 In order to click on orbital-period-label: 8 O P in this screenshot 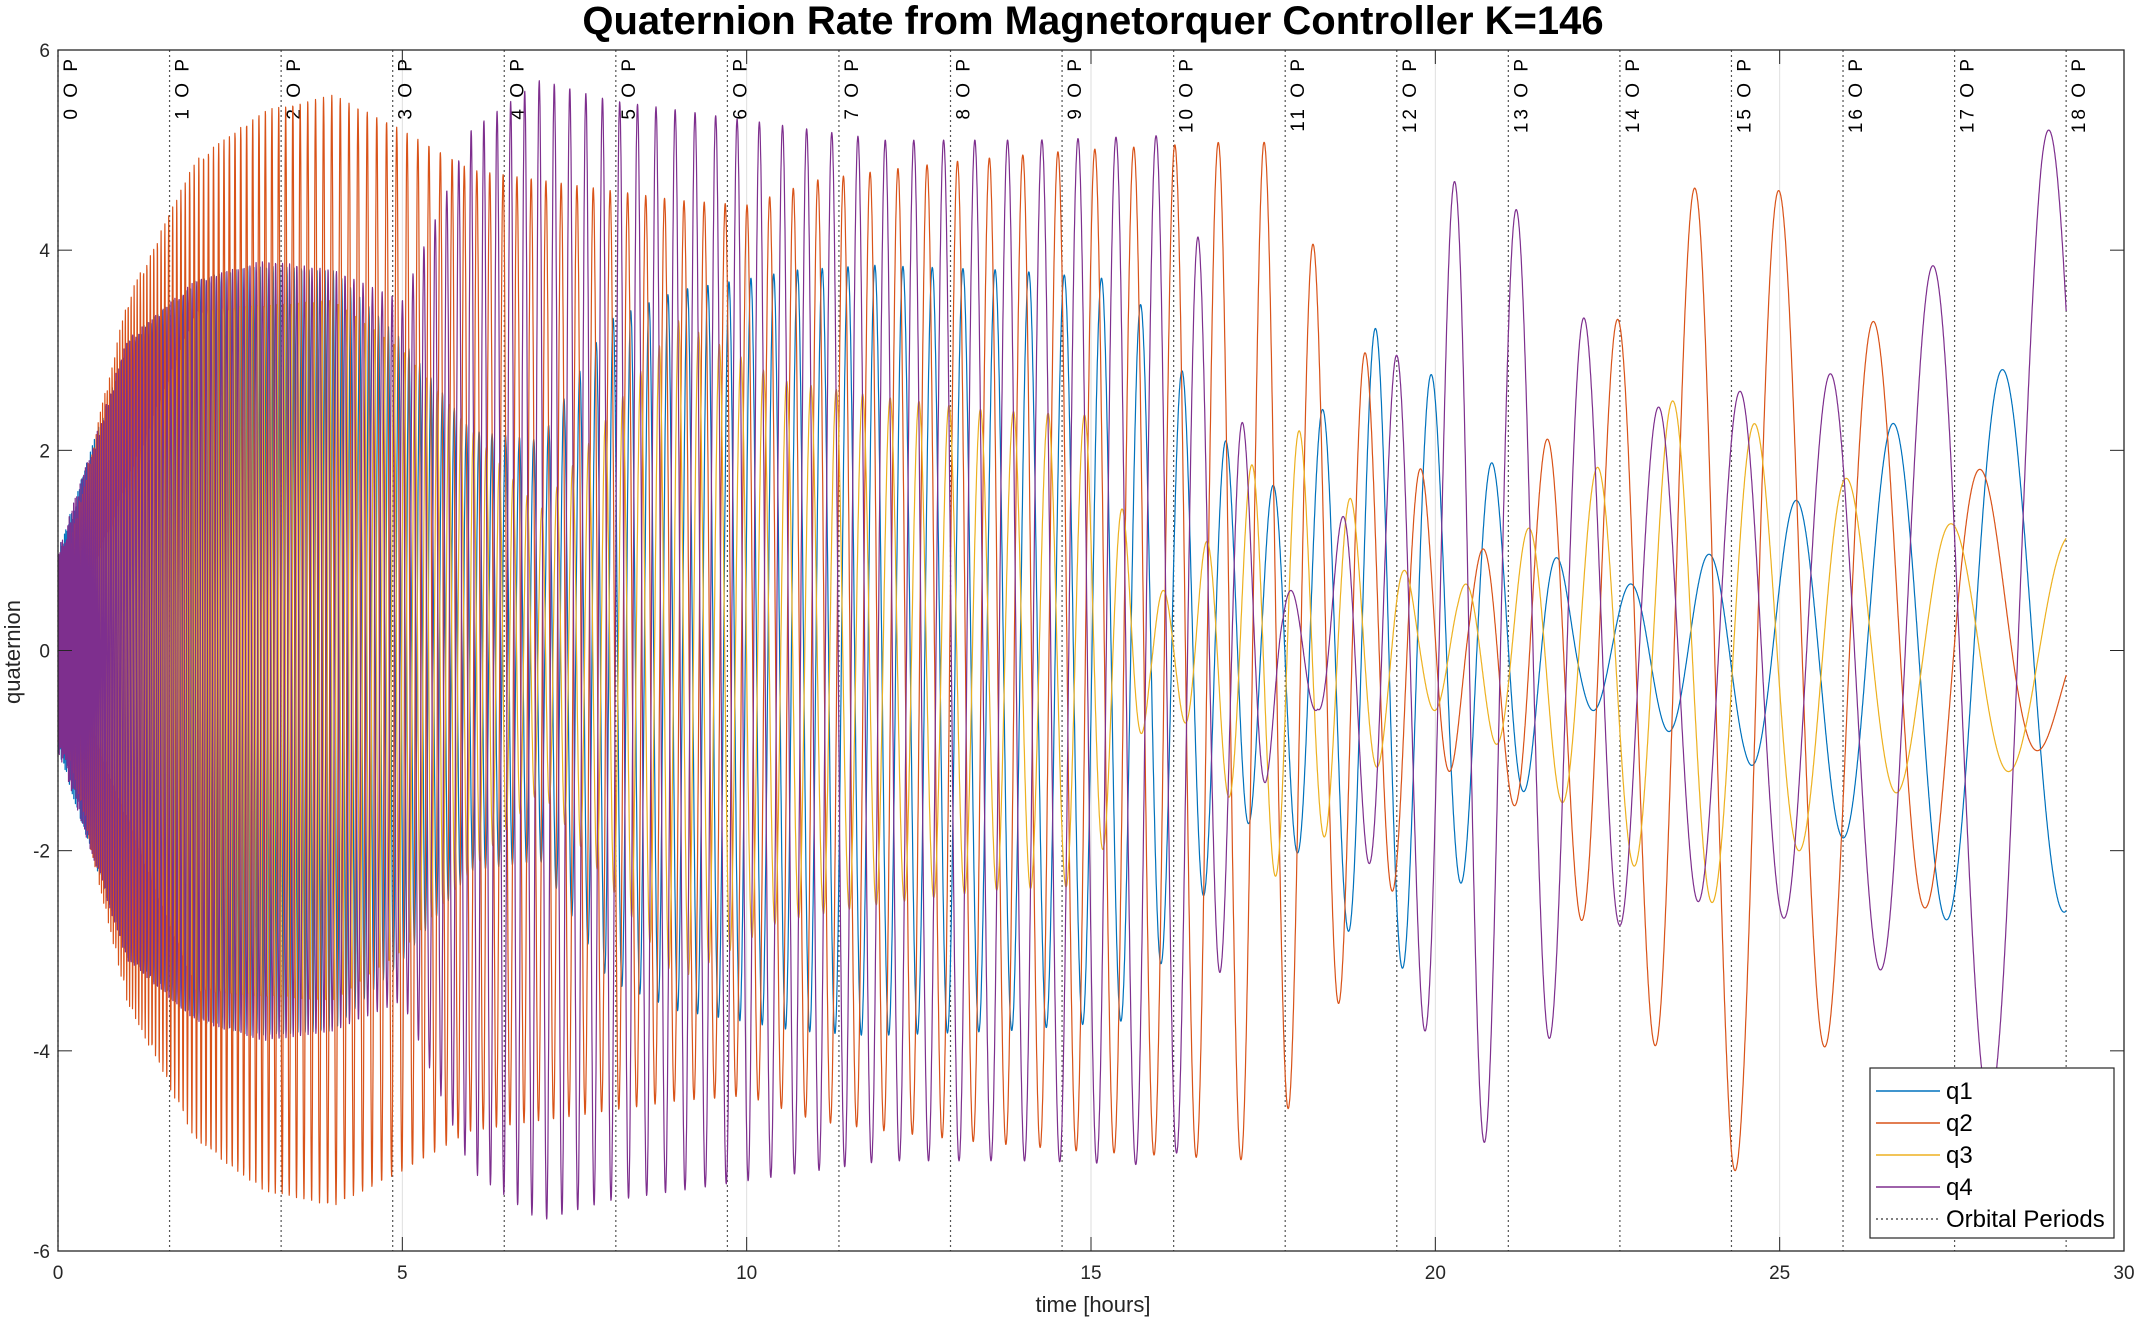, I will do `click(964, 88)`.